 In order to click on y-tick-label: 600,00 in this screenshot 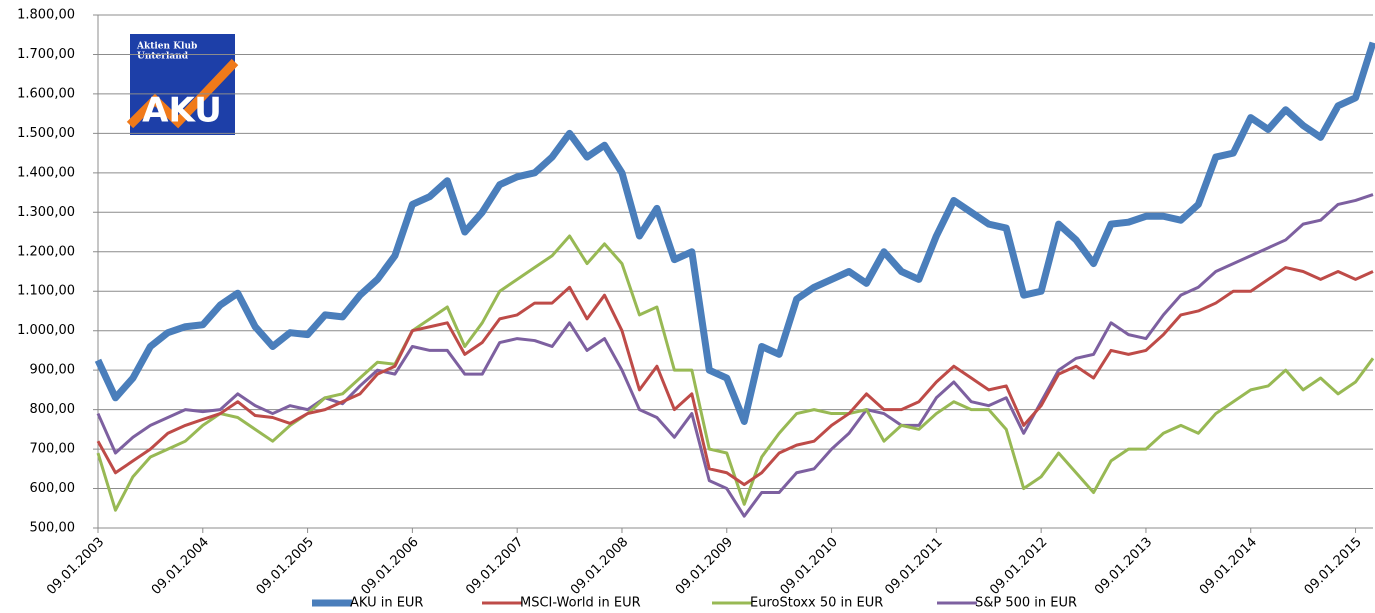, I will do `click(53, 488)`.